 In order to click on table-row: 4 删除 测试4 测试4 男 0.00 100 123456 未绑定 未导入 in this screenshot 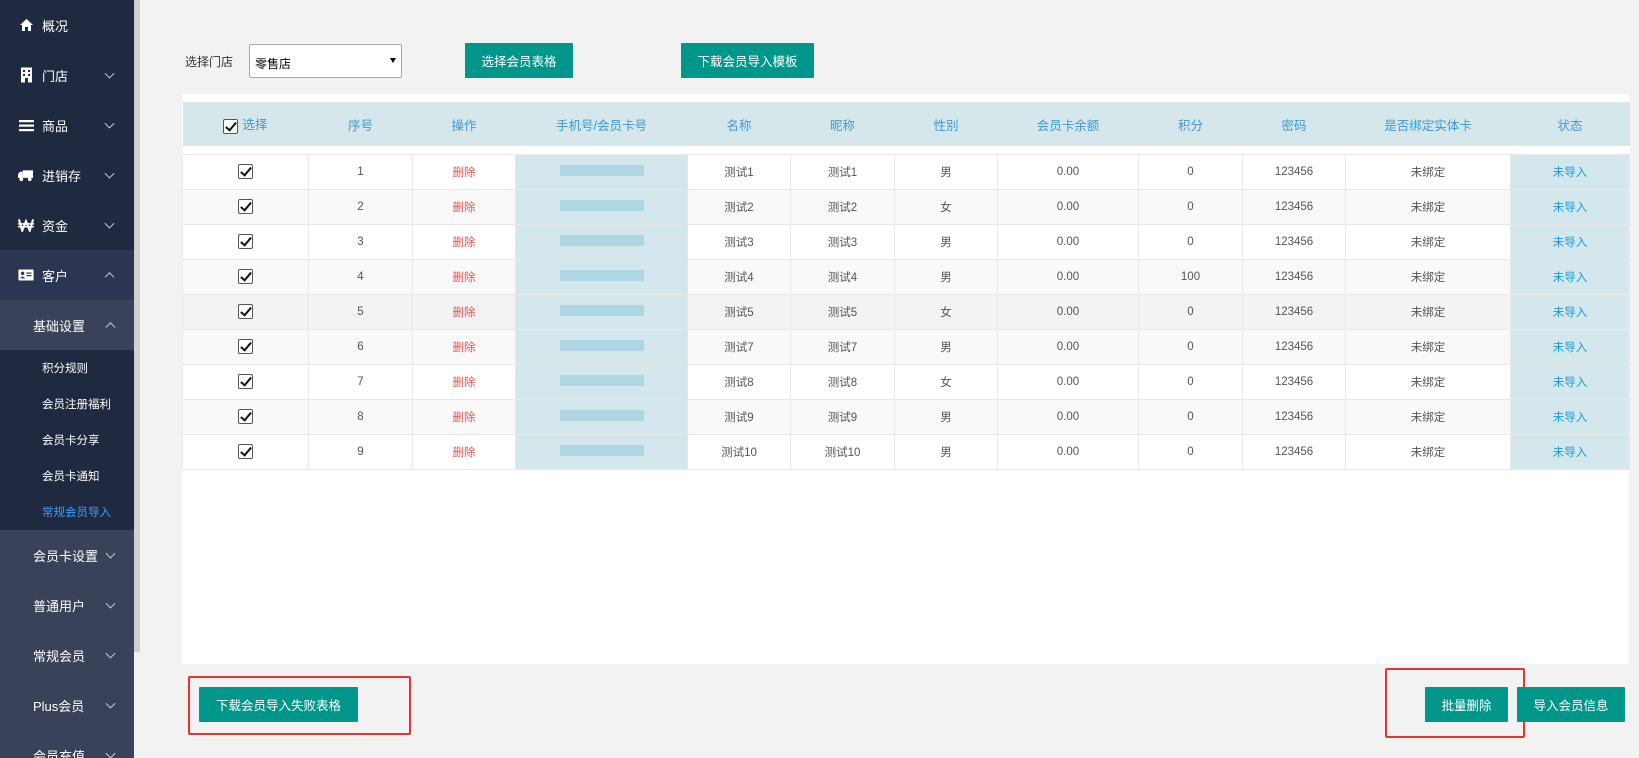, I will do `click(906, 276)`.